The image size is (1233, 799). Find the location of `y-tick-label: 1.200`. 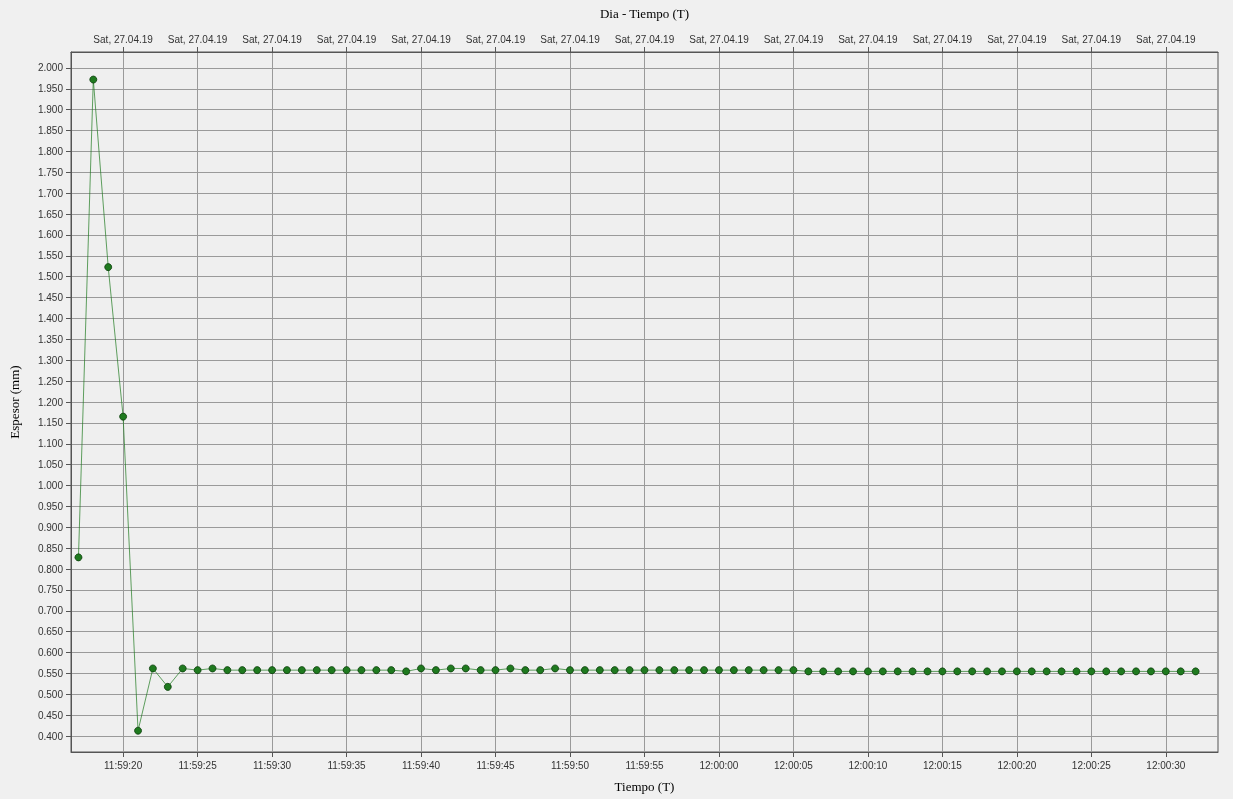

y-tick-label: 1.200 is located at coordinates (50, 402).